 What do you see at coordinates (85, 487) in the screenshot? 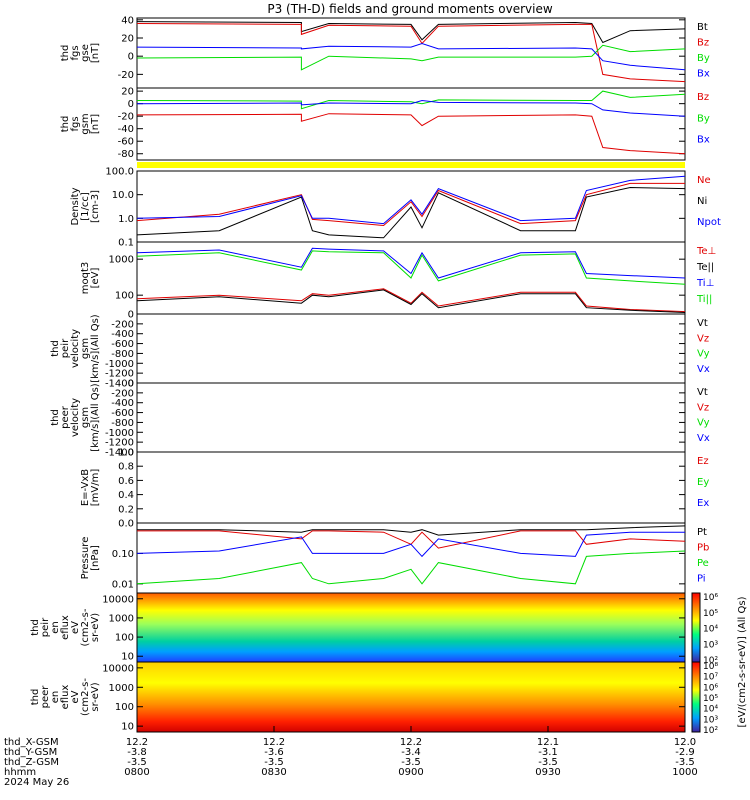
I see `y-axis-label-line: E=-VxB` at bounding box center [85, 487].